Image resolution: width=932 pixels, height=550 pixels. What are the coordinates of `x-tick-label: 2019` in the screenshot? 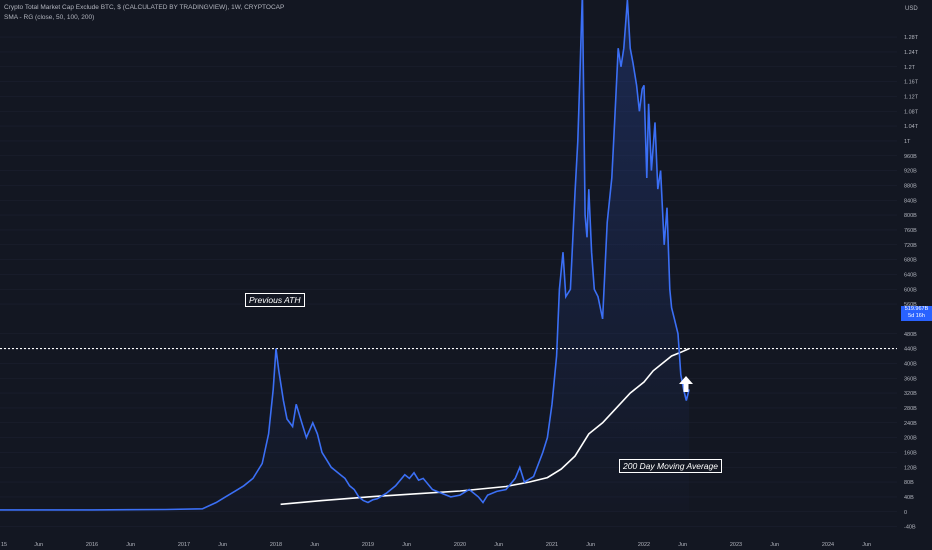 It's located at (368, 545).